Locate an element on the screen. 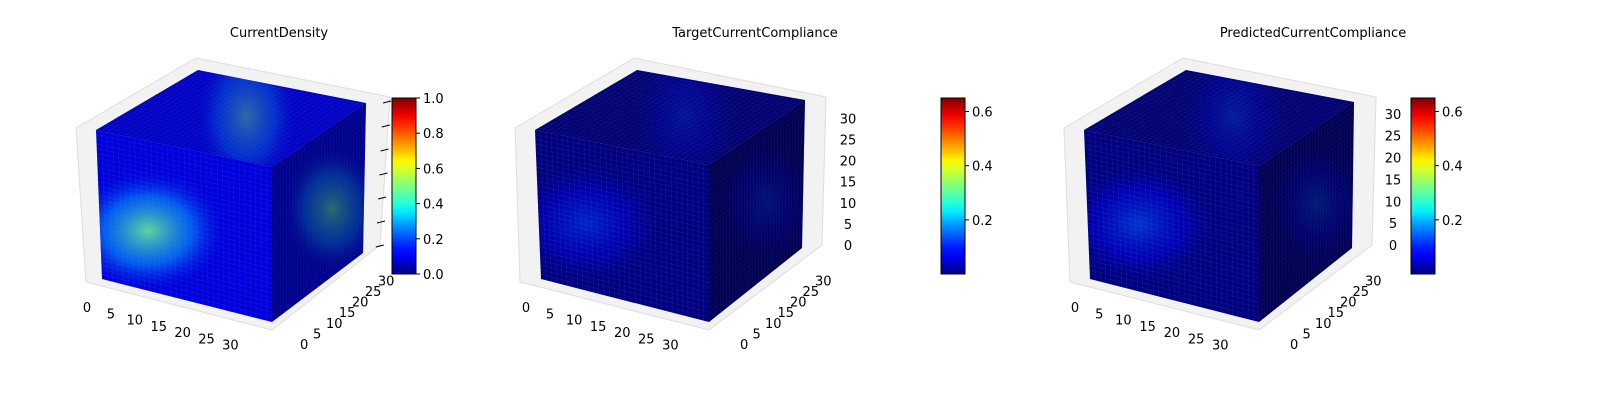 The image size is (1600, 400). subplot-title-current-density: CurrentDensity is located at coordinates (279, 33).